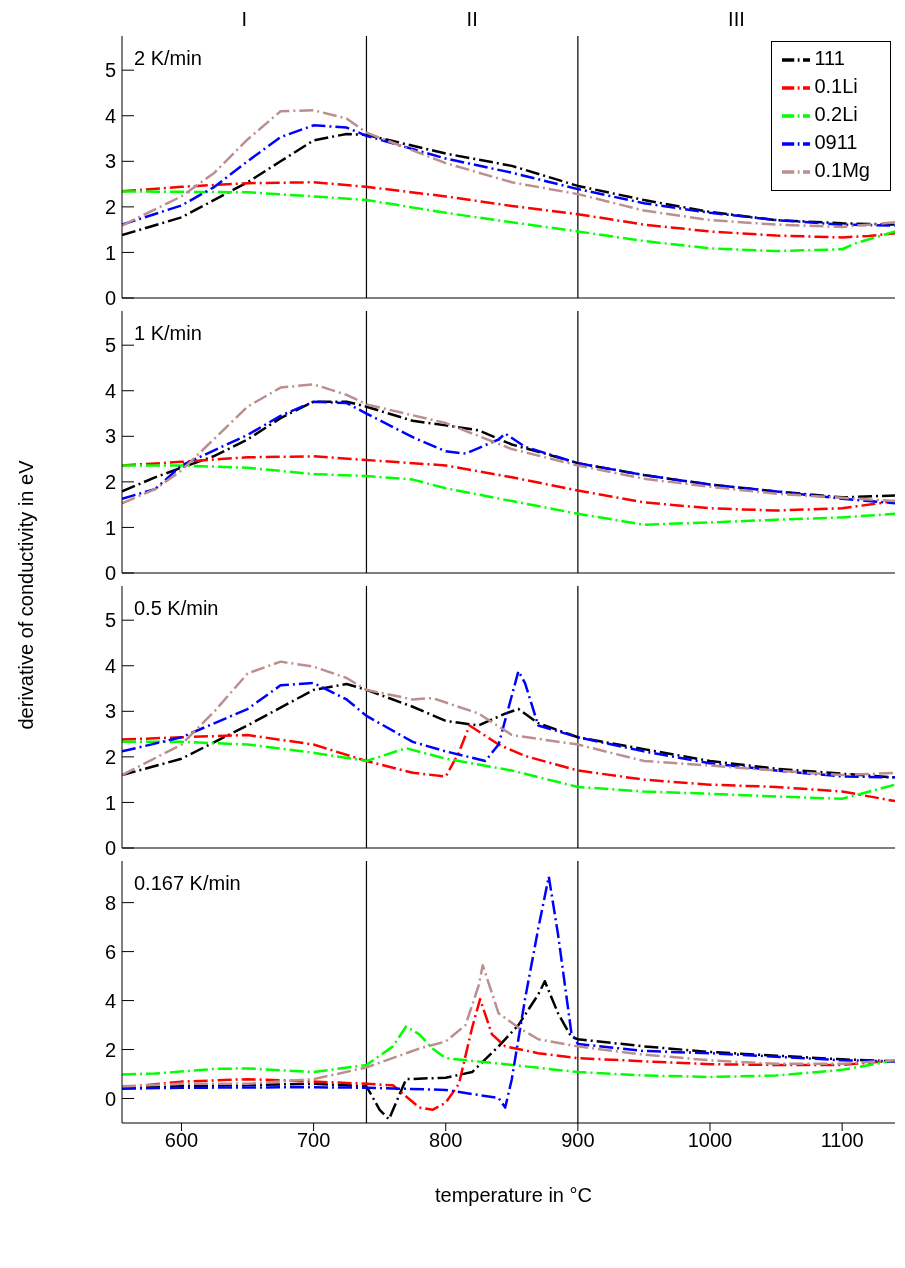 The height and width of the screenshot is (1268, 905). I want to click on y-tick-label: 6, so click(110, 951).